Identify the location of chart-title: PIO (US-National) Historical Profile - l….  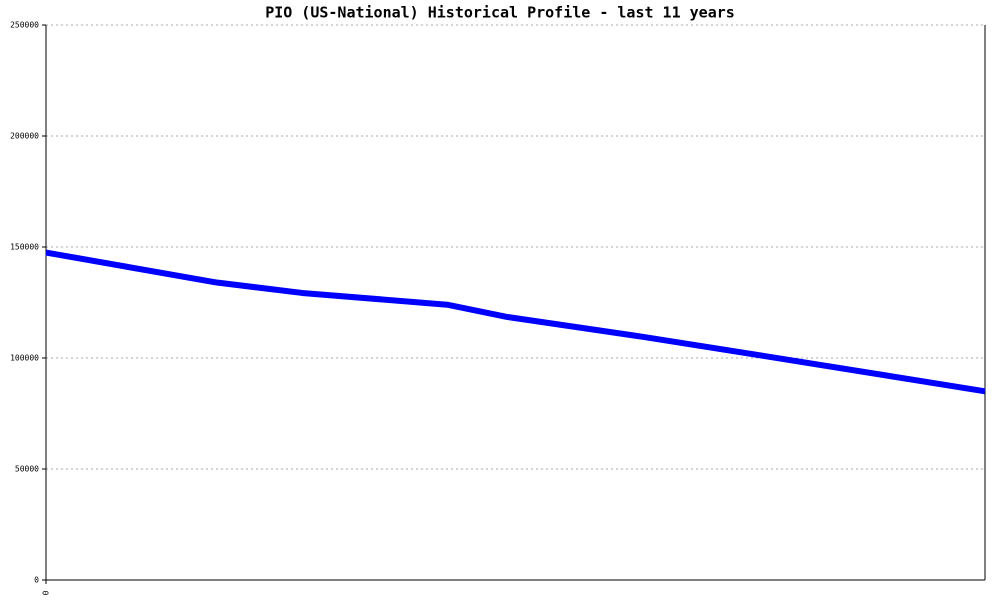
(500, 13).